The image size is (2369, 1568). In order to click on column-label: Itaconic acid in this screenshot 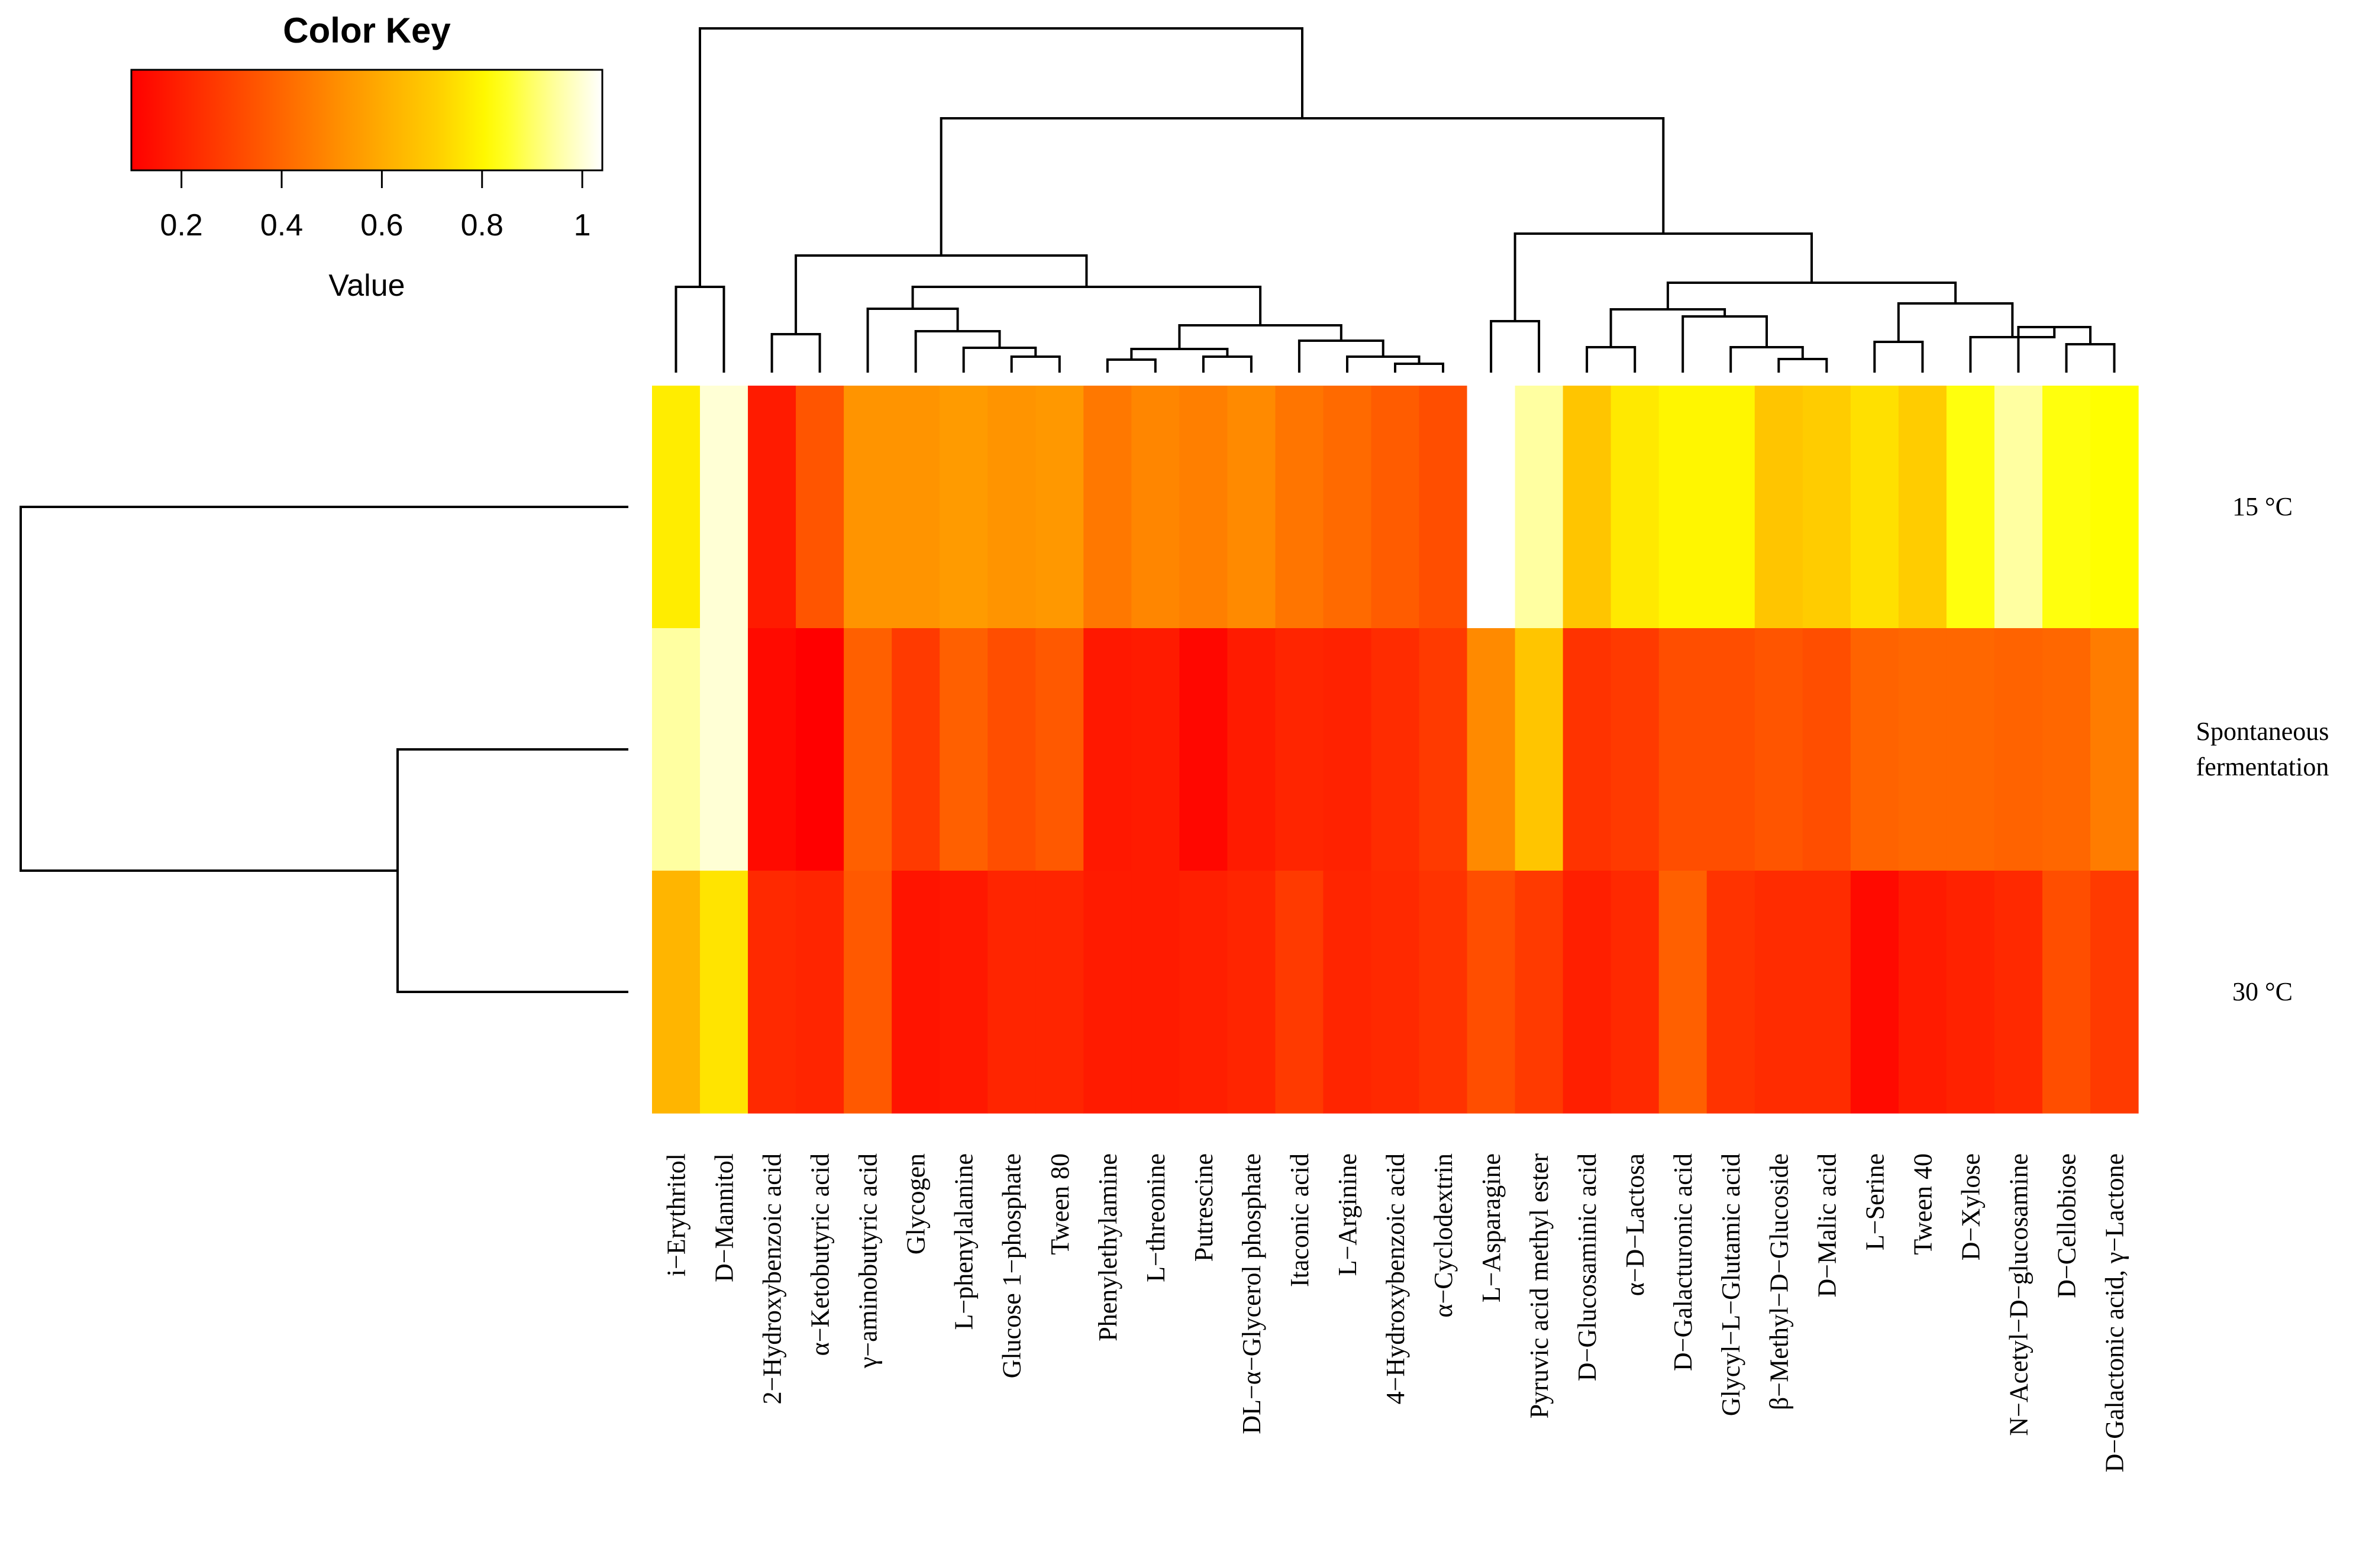, I will do `click(1299, 1220)`.